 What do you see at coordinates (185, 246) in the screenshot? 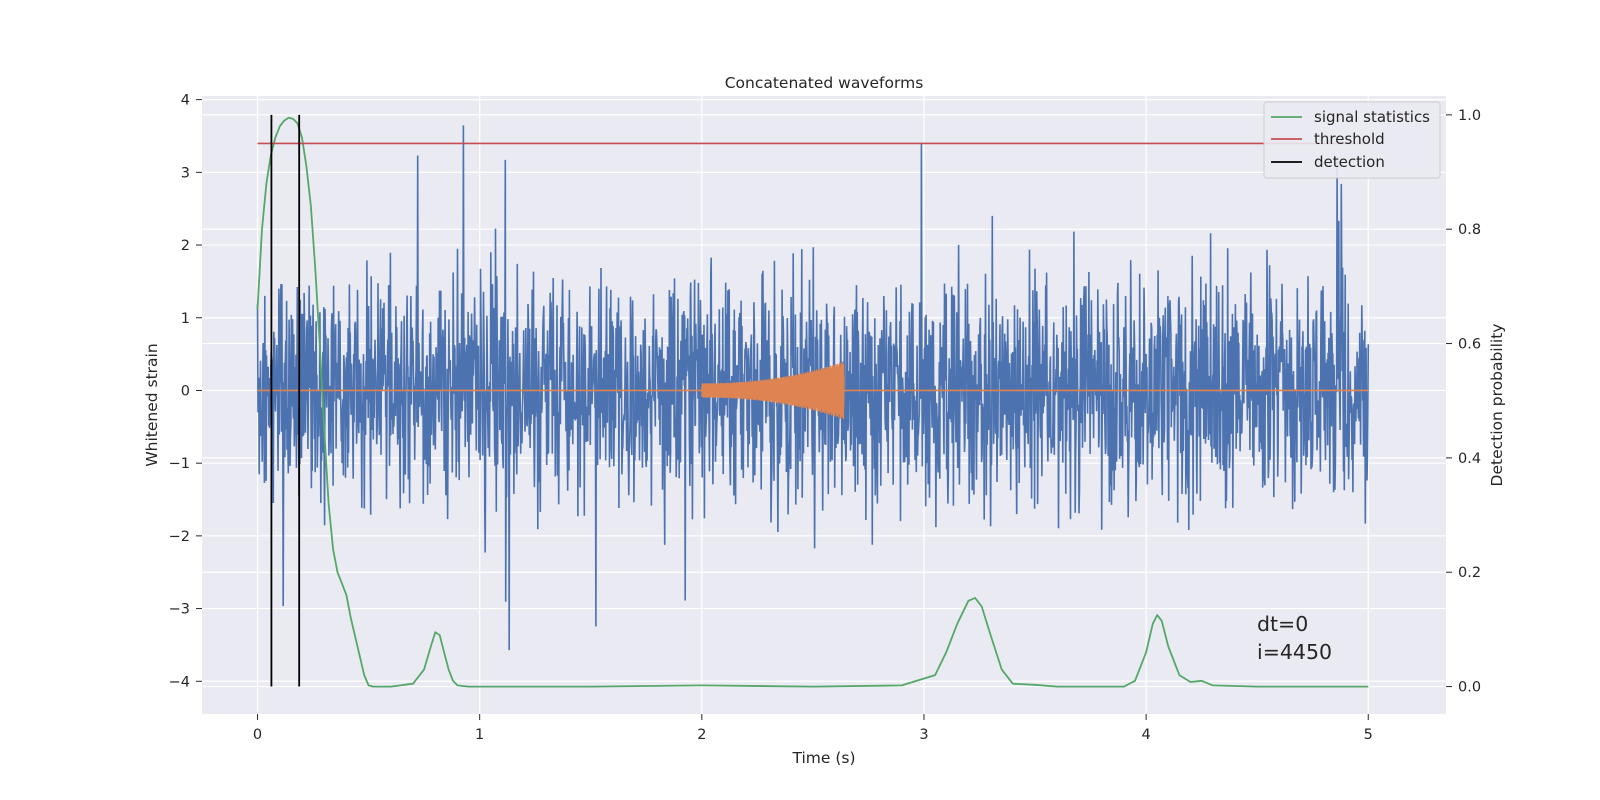
I see `y-tick-label: 2` at bounding box center [185, 246].